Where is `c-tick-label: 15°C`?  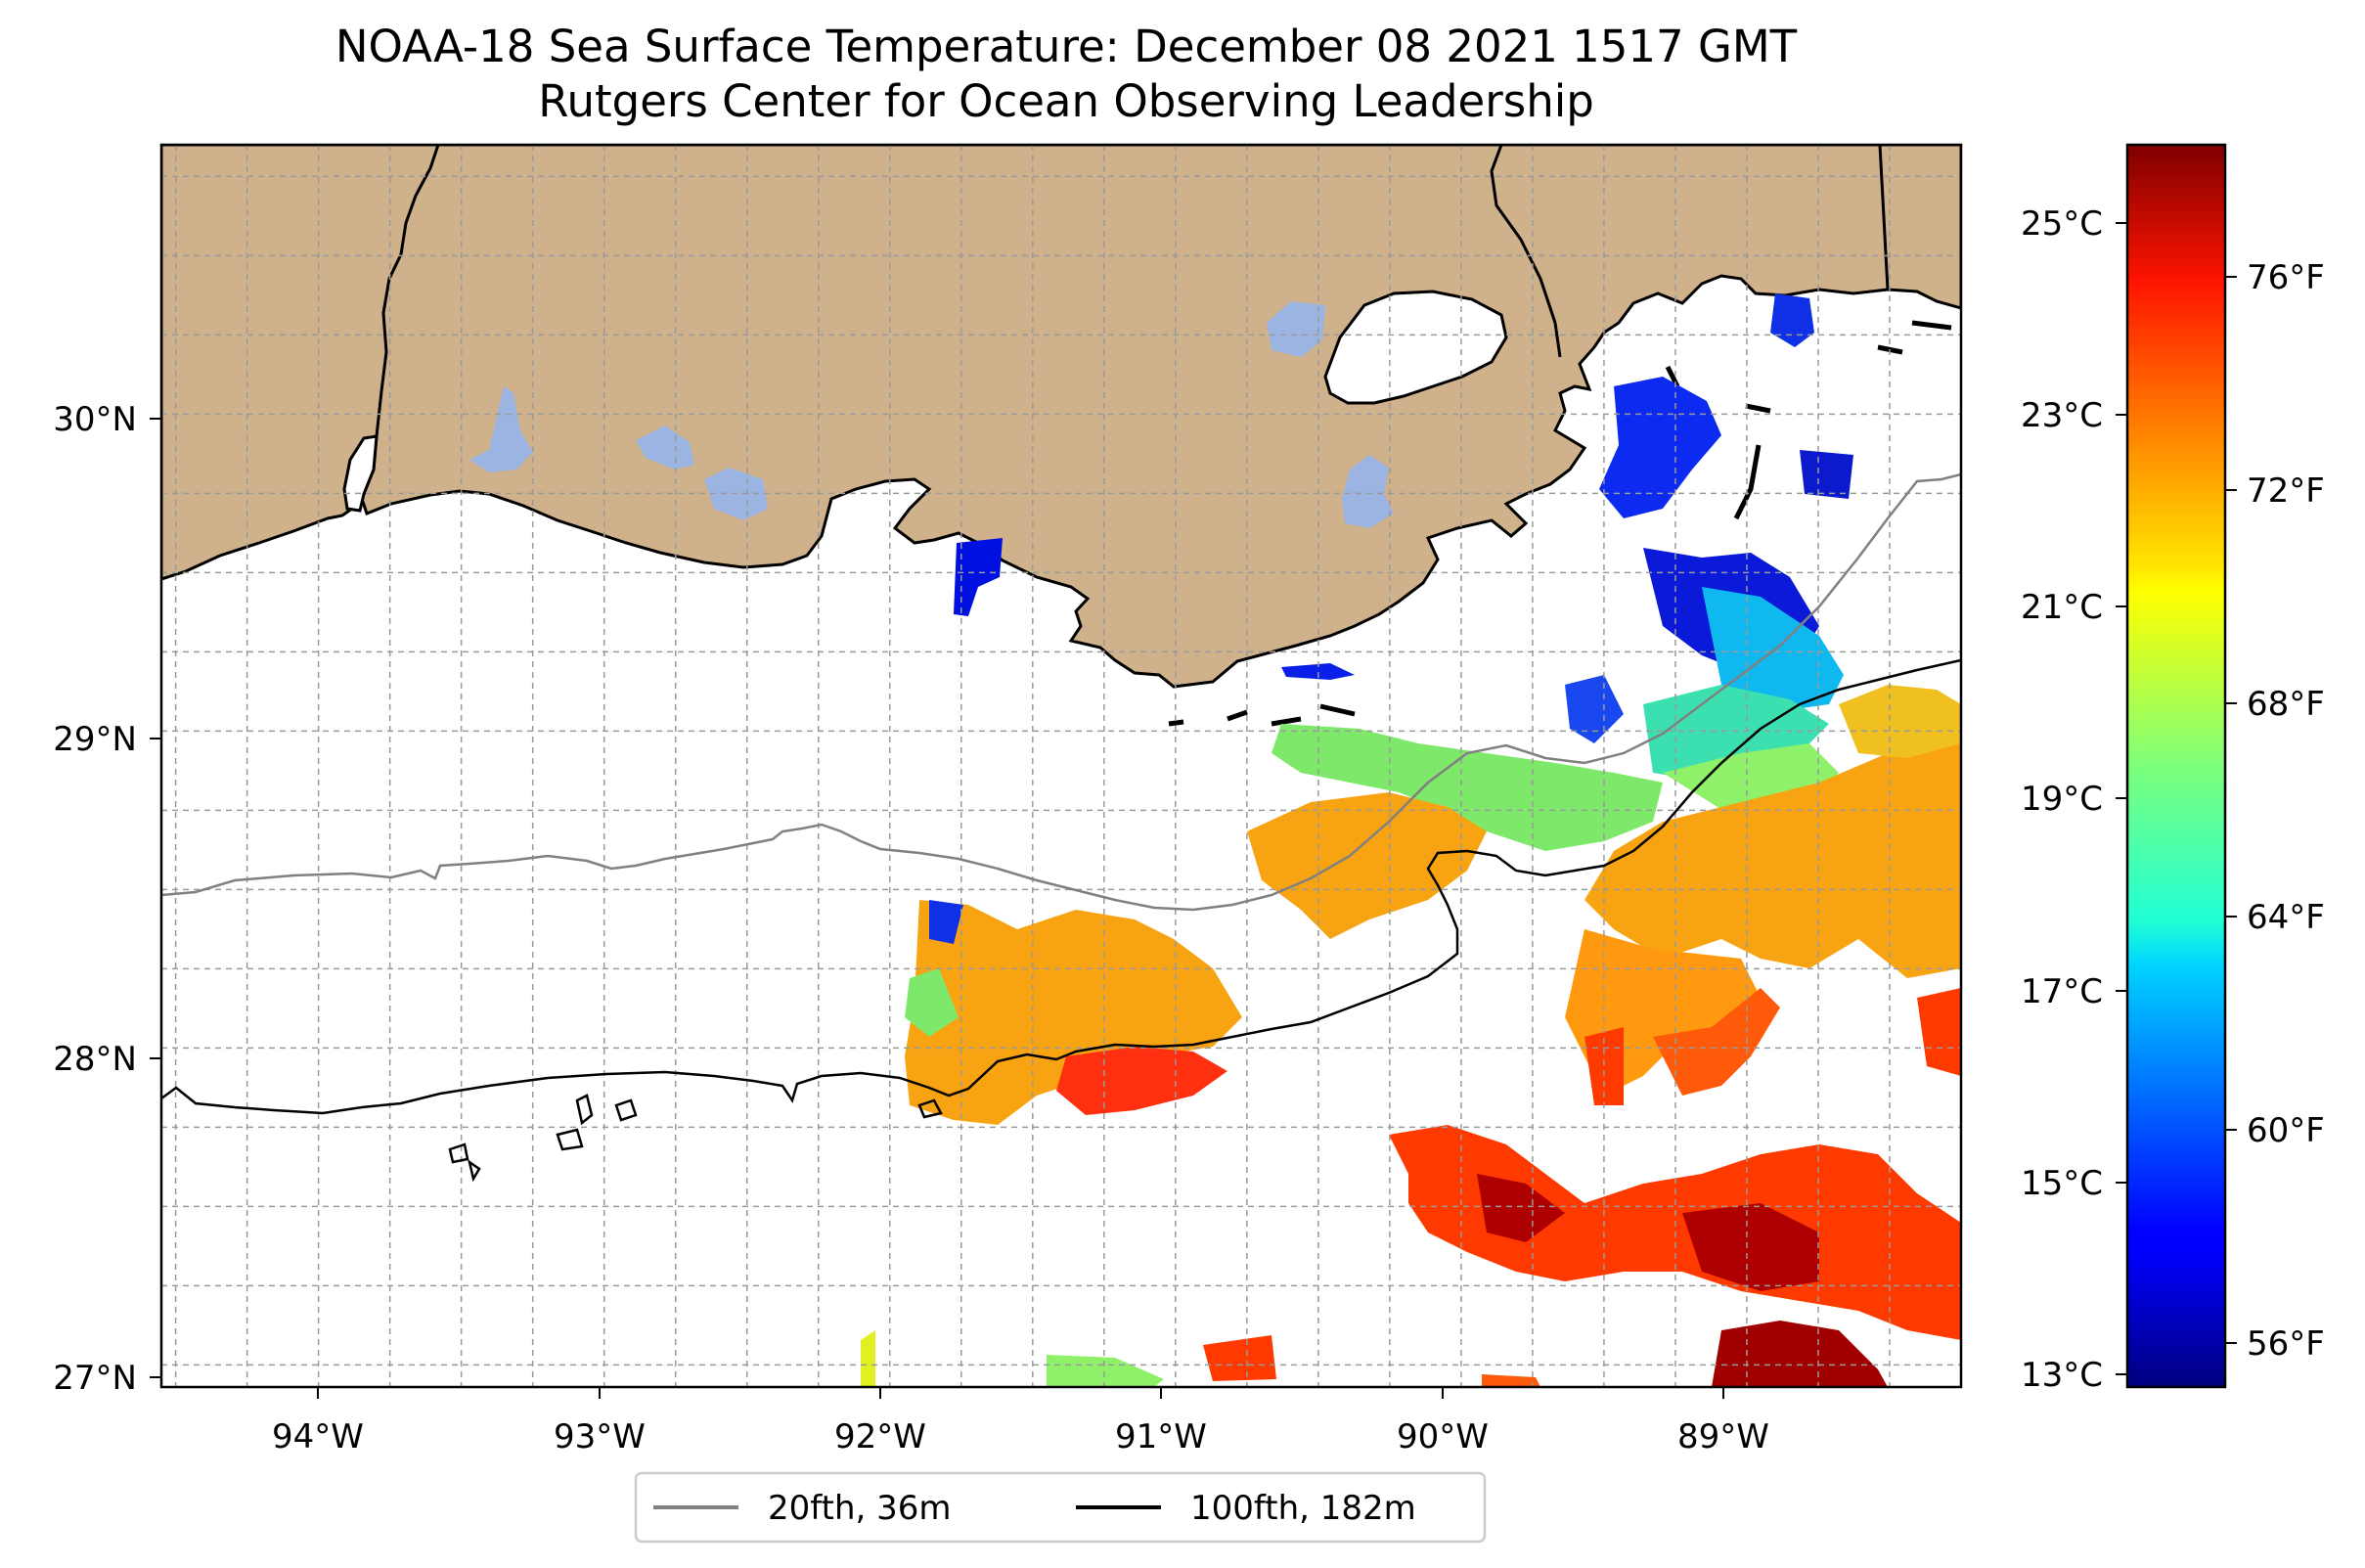 c-tick-label: 15°C is located at coordinates (2062, 1183).